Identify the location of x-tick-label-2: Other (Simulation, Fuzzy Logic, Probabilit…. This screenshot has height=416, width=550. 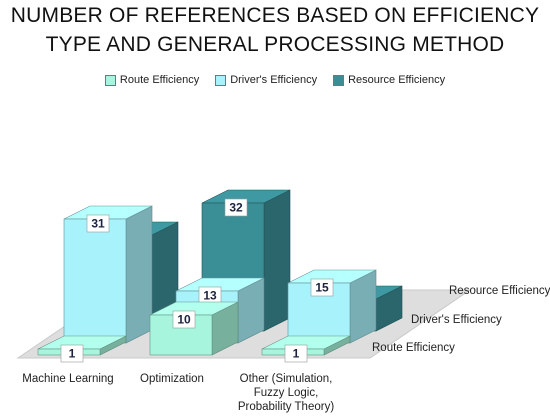
(286, 393).